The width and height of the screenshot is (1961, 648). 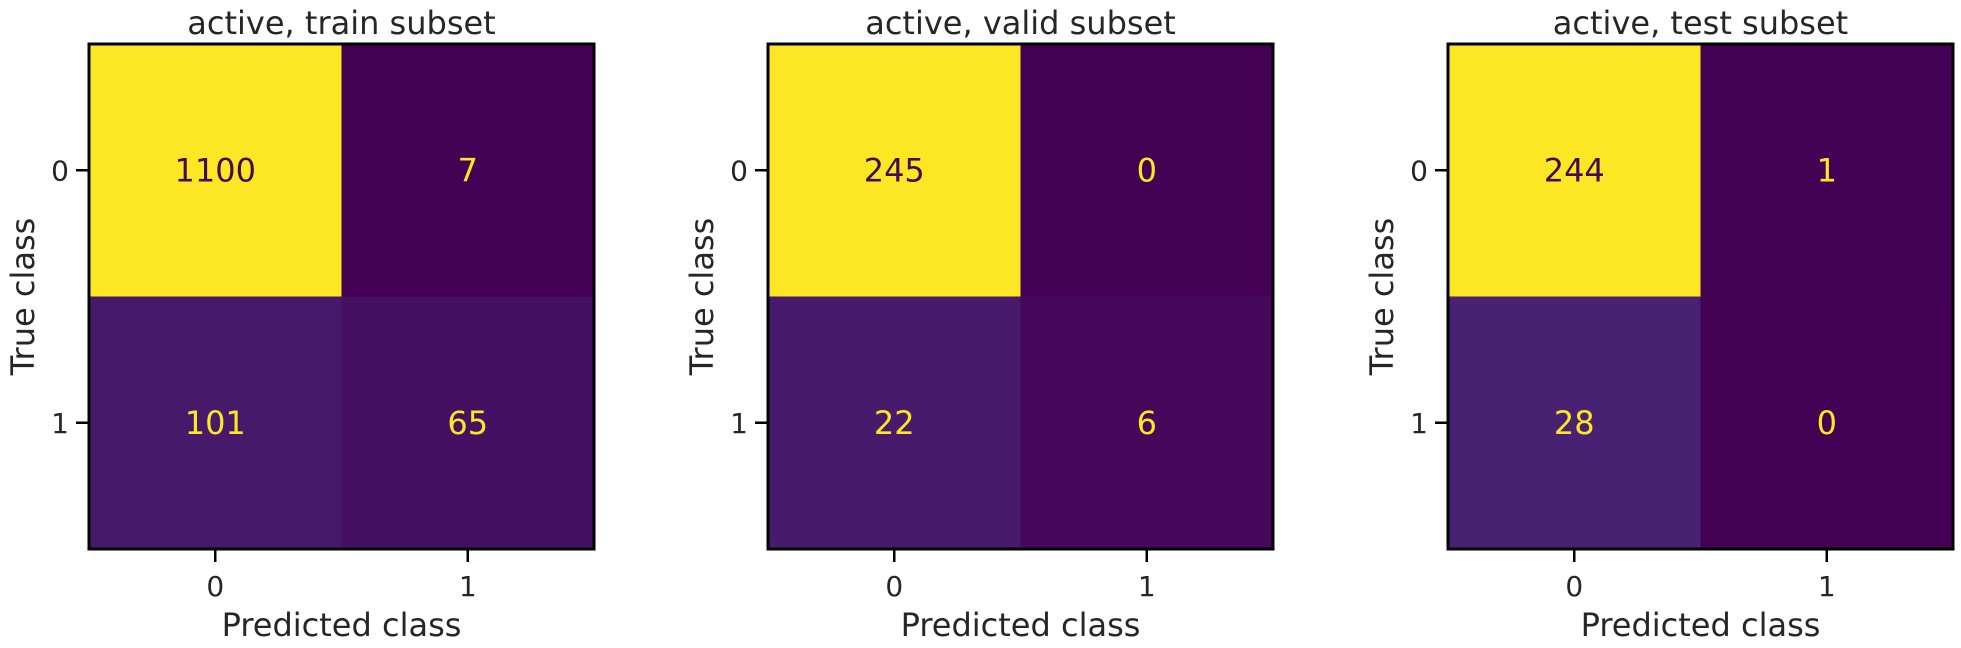 I want to click on panel-title: active, test subset, so click(x=1700, y=23).